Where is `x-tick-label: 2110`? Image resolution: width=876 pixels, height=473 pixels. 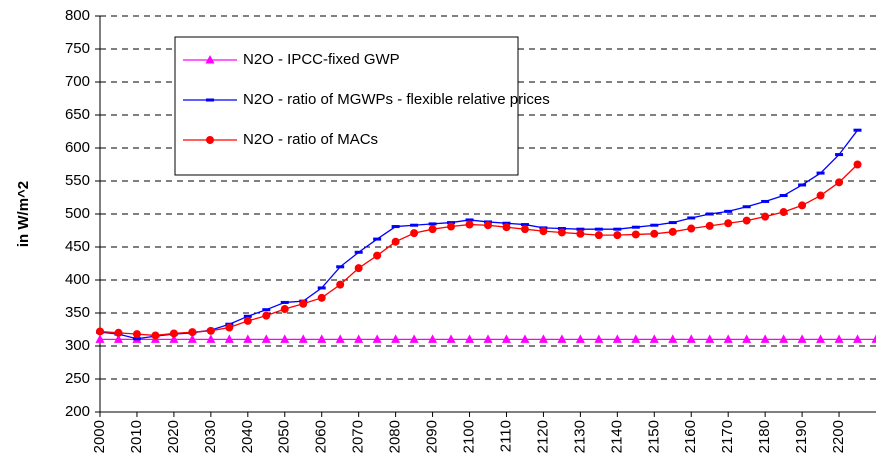 x-tick-label: 2110 is located at coordinates (505, 436).